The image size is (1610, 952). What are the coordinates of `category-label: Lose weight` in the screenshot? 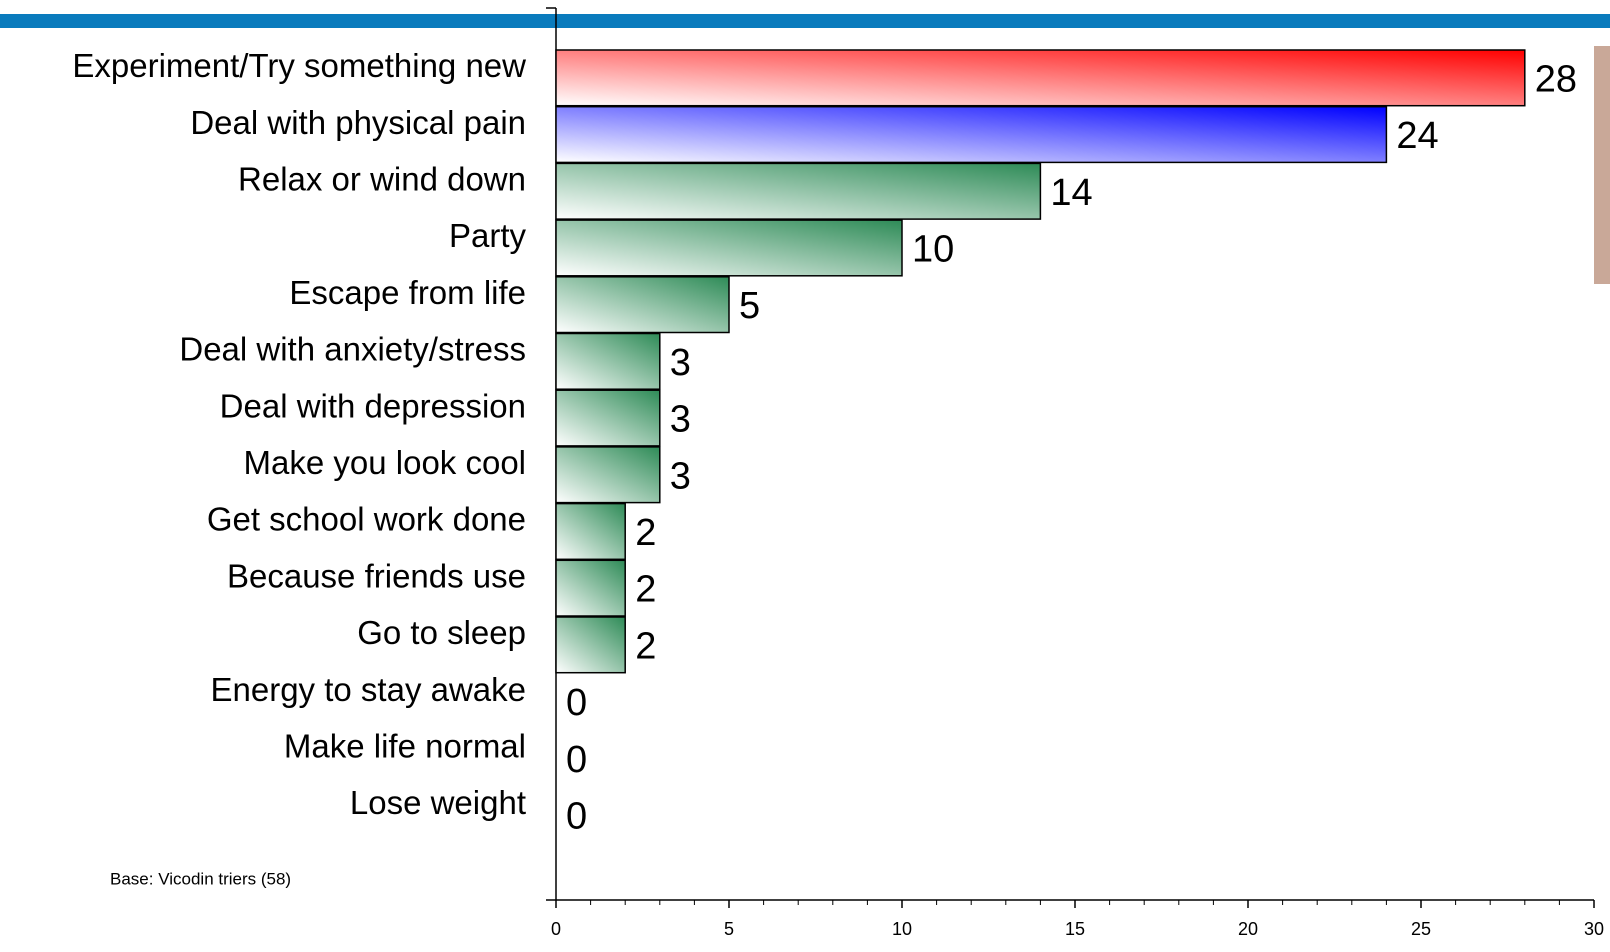 It's located at (438, 802).